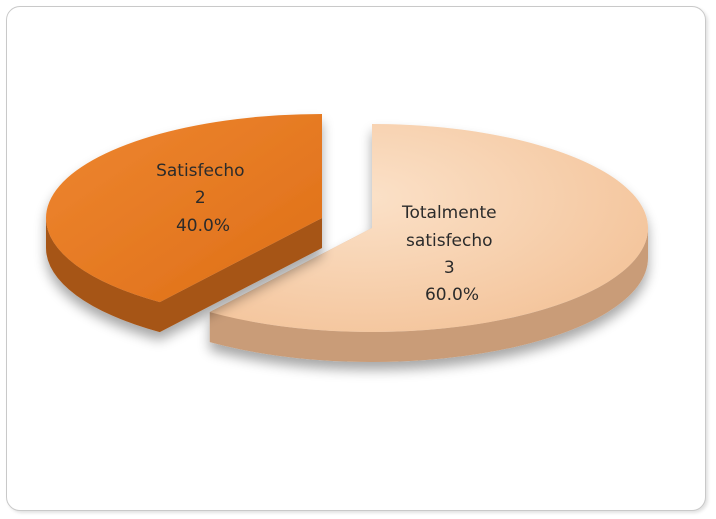 Image resolution: width=716 pixels, height=519 pixels. What do you see at coordinates (203, 226) in the screenshot?
I see `label-percent: 40.0%` at bounding box center [203, 226].